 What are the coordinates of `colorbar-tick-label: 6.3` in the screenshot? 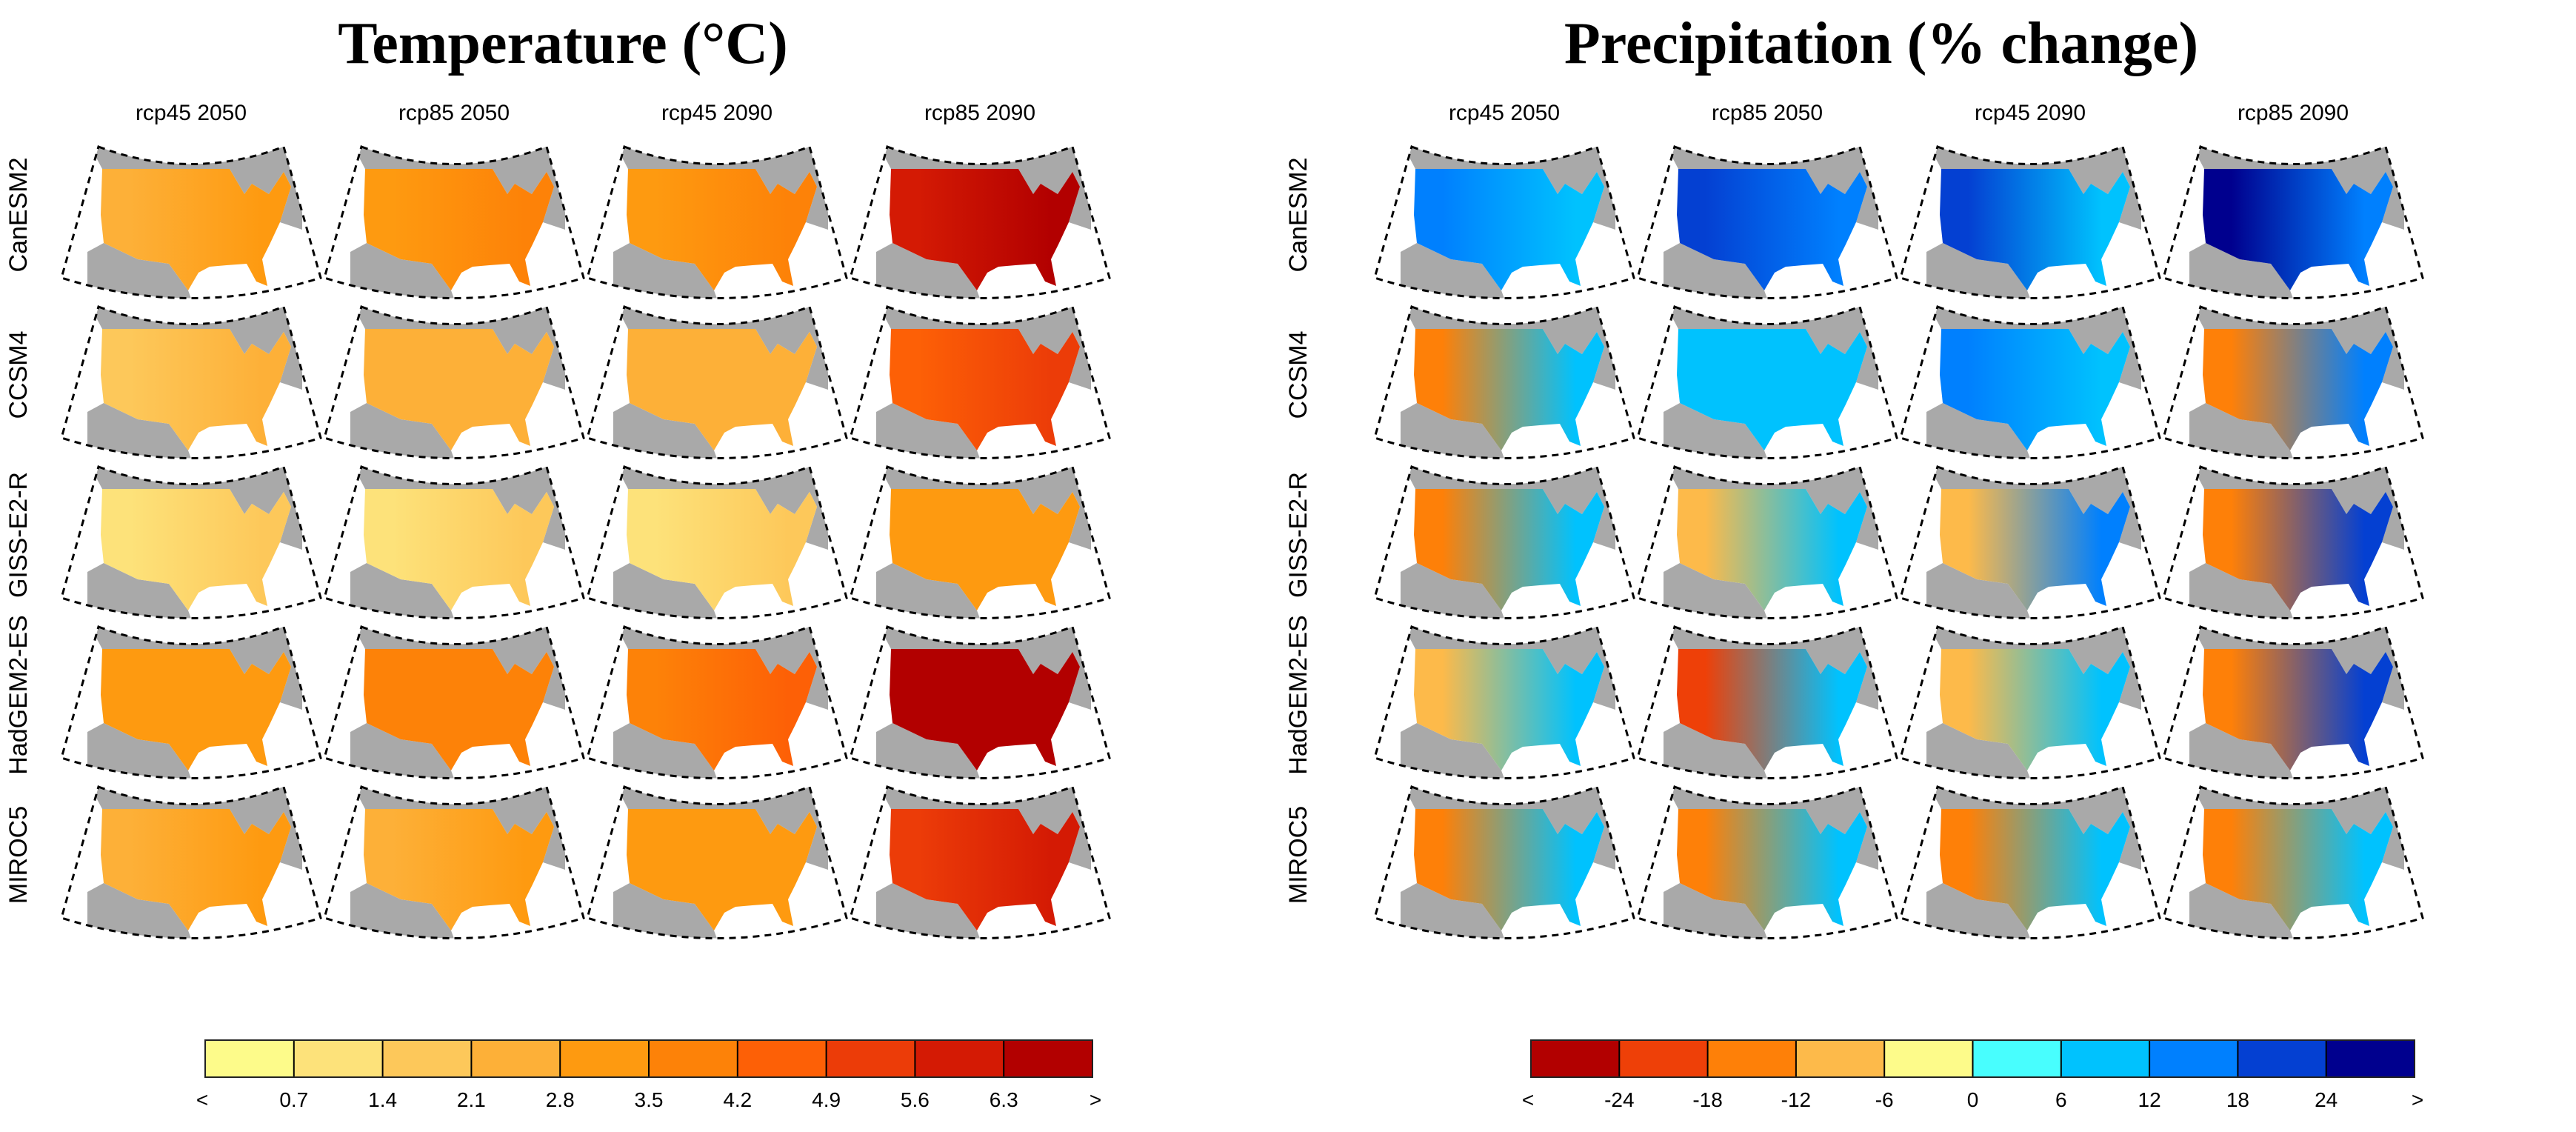 It's located at (1004, 1099).